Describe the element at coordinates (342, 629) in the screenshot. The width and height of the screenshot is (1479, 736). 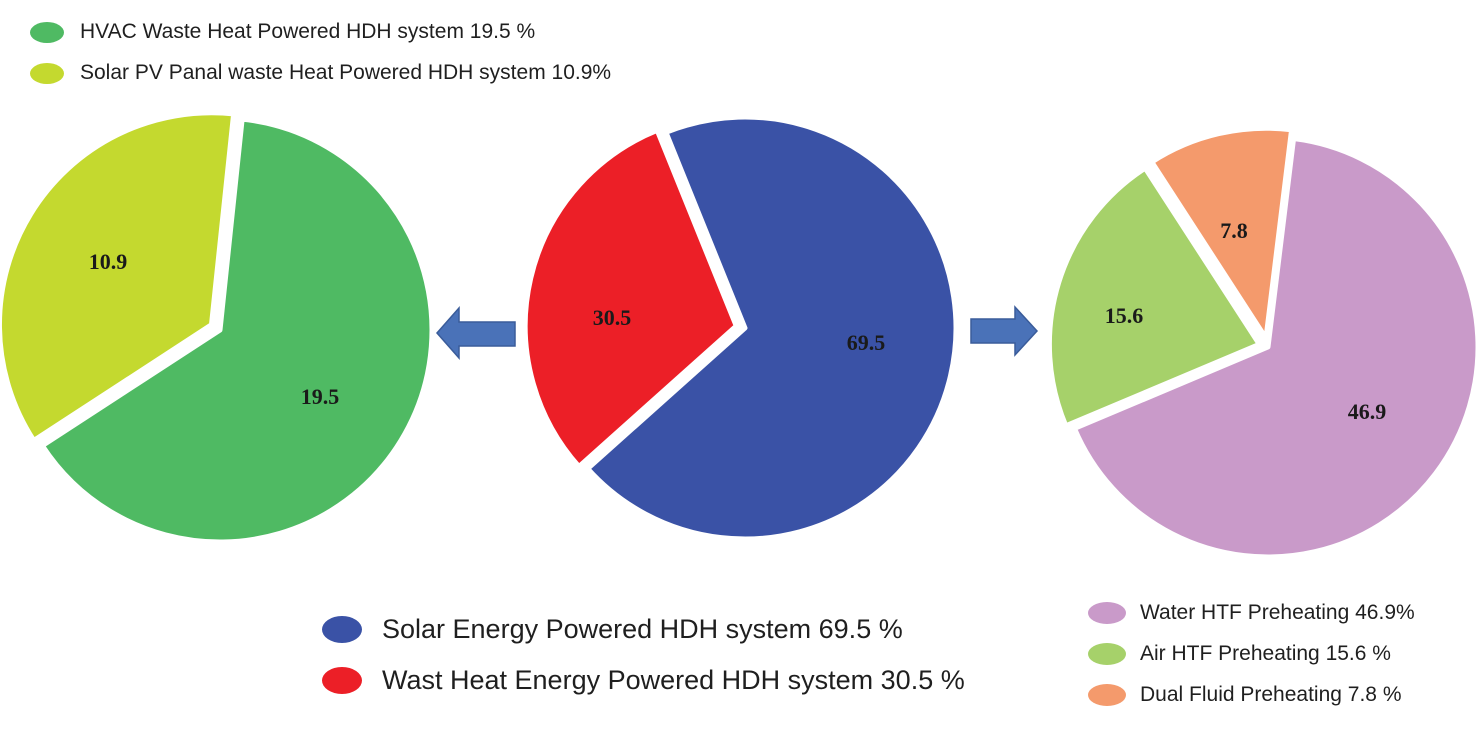
I see `legend-swatch-solar-energy` at that location.